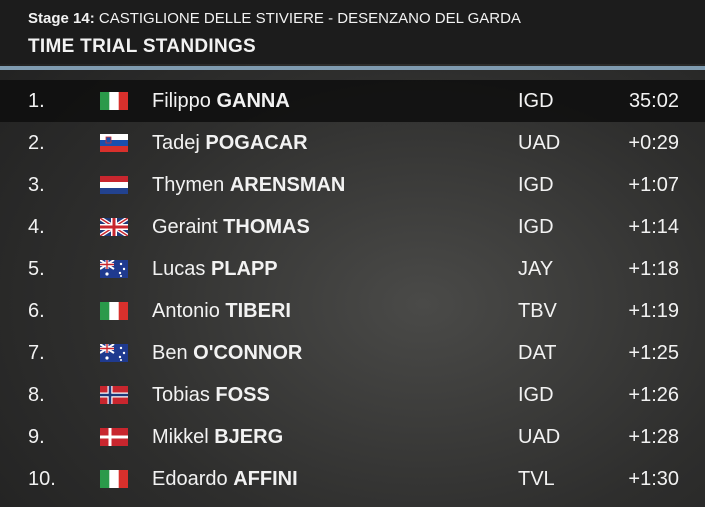  Describe the element at coordinates (537, 311) in the screenshot. I see `team: TBV` at that location.